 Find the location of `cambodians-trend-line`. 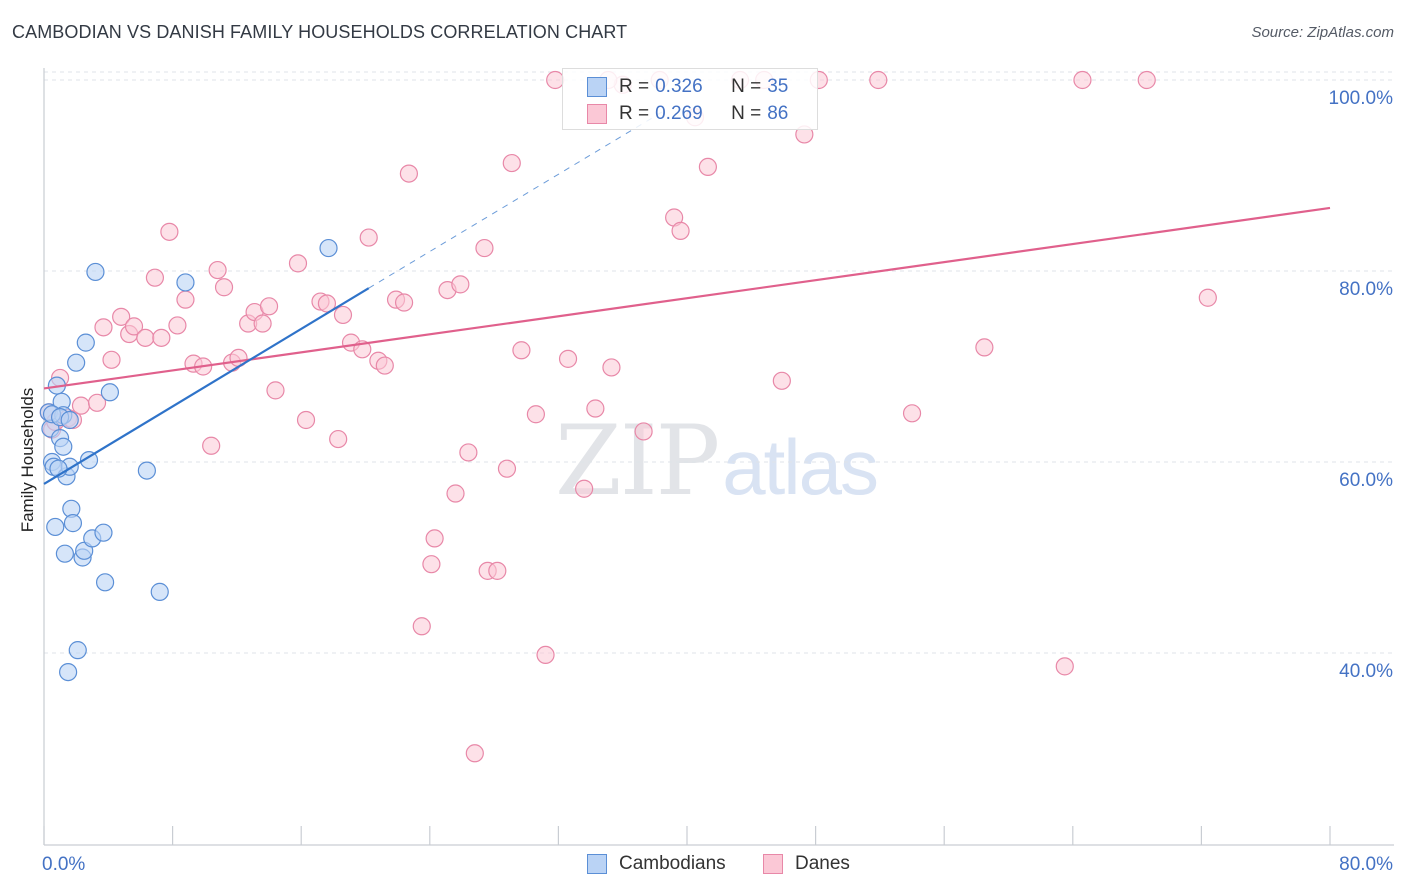

cambodians-trend-line is located at coordinates (206, 386).